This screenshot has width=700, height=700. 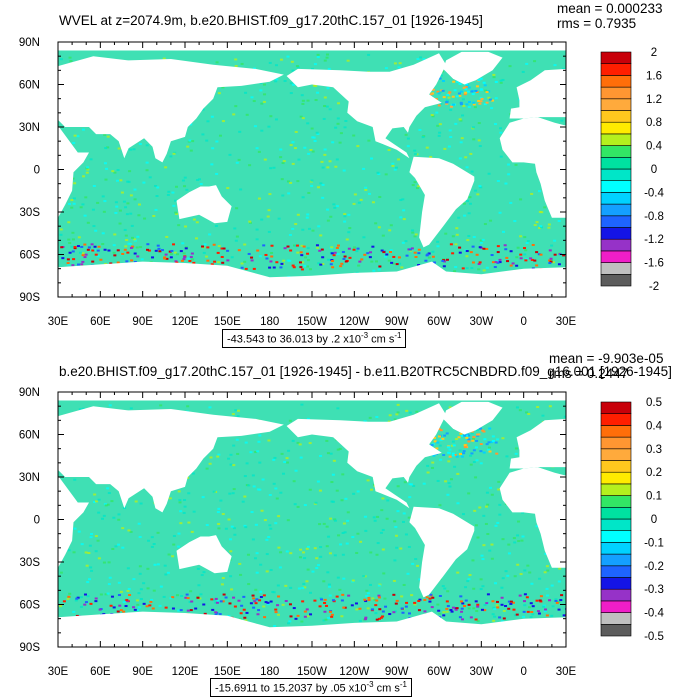 What do you see at coordinates (397, 672) in the screenshot?
I see `x-tick-label: 90W` at bounding box center [397, 672].